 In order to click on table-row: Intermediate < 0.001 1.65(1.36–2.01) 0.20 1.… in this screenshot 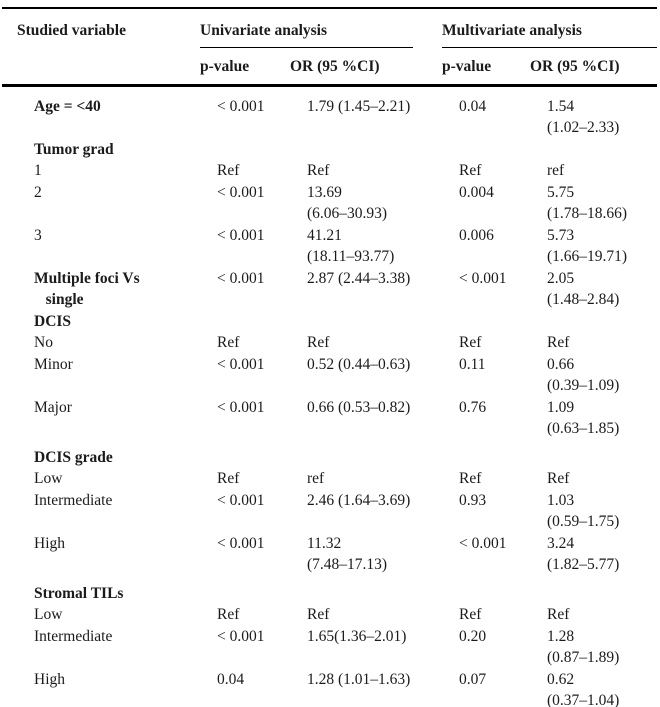, I will do `click(338, 647)`.